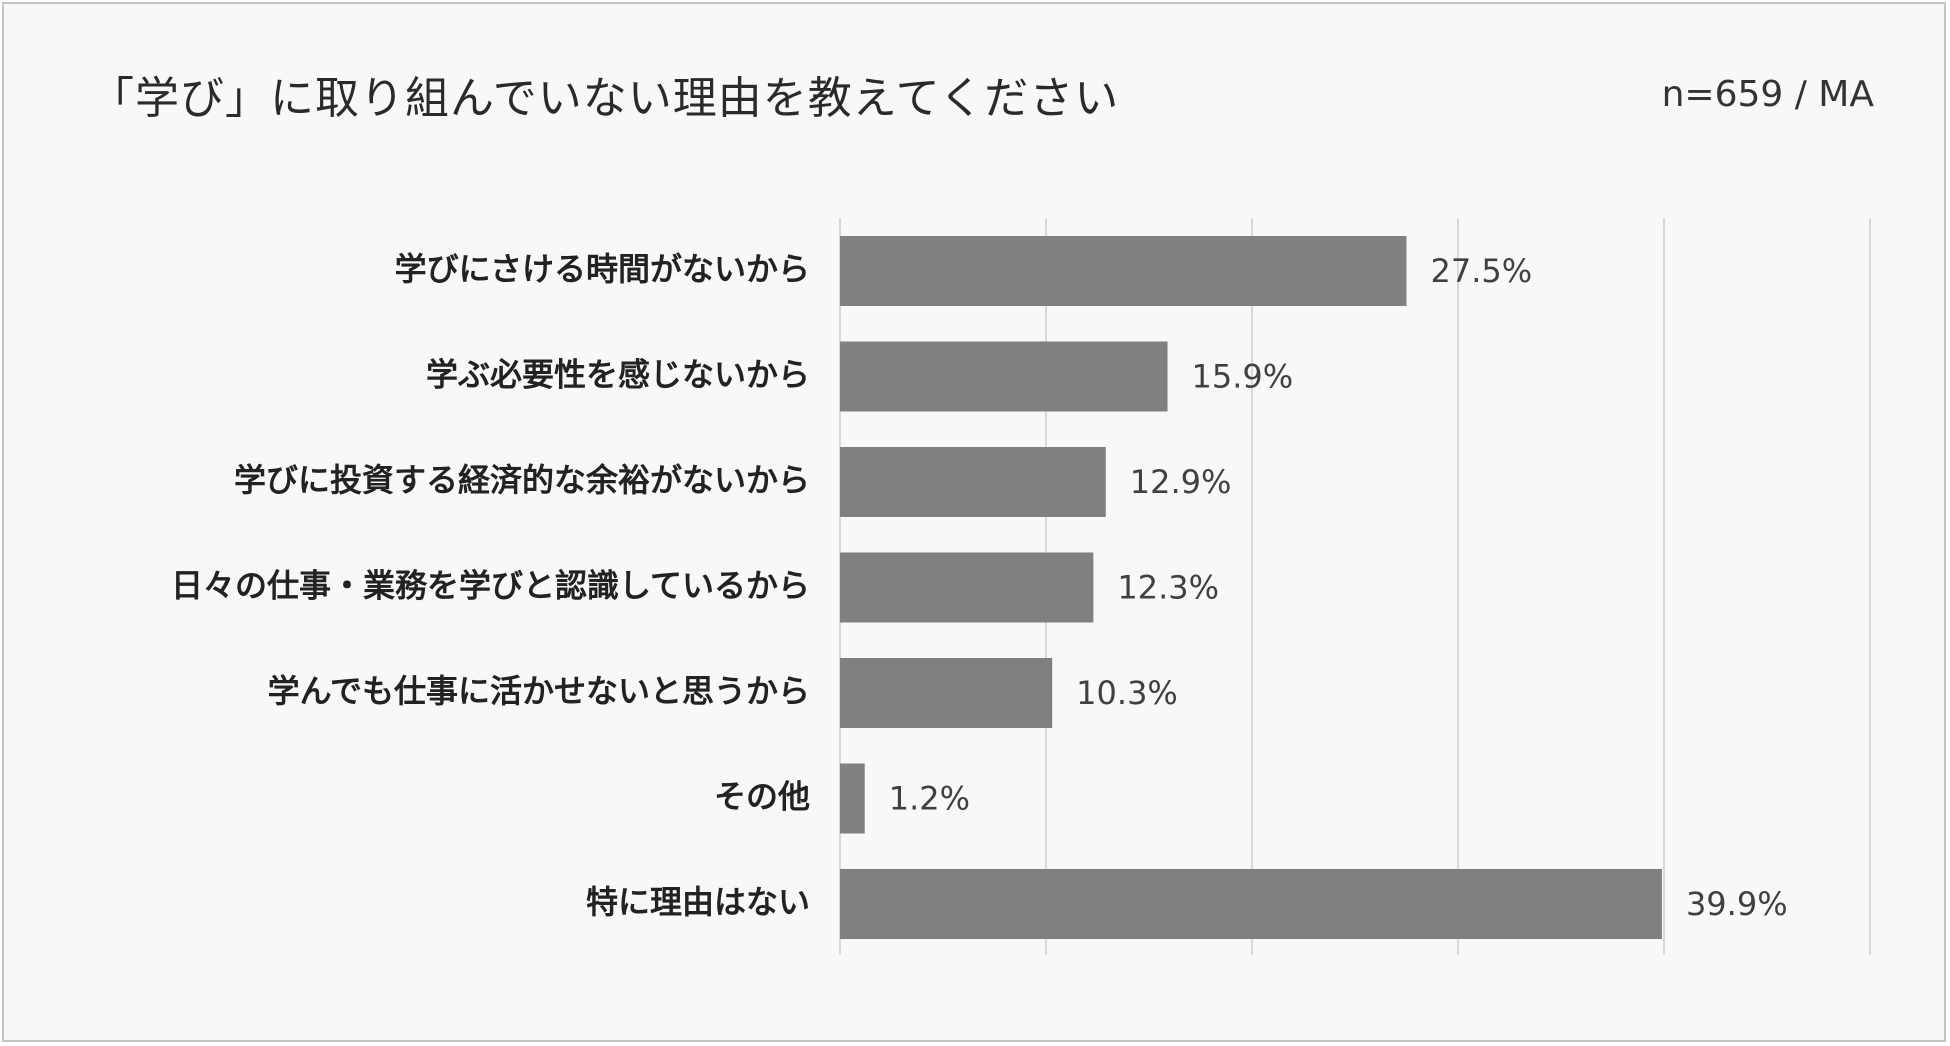 Image resolution: width=1950 pixels, height=1046 pixels. Describe the element at coordinates (762, 797) in the screenshot. I see `category-label: その他` at that location.